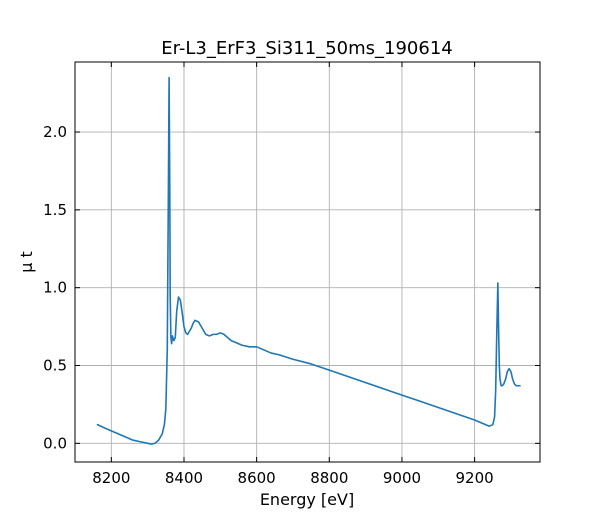  I want to click on y-tick-label: 1.0, so click(55, 288).